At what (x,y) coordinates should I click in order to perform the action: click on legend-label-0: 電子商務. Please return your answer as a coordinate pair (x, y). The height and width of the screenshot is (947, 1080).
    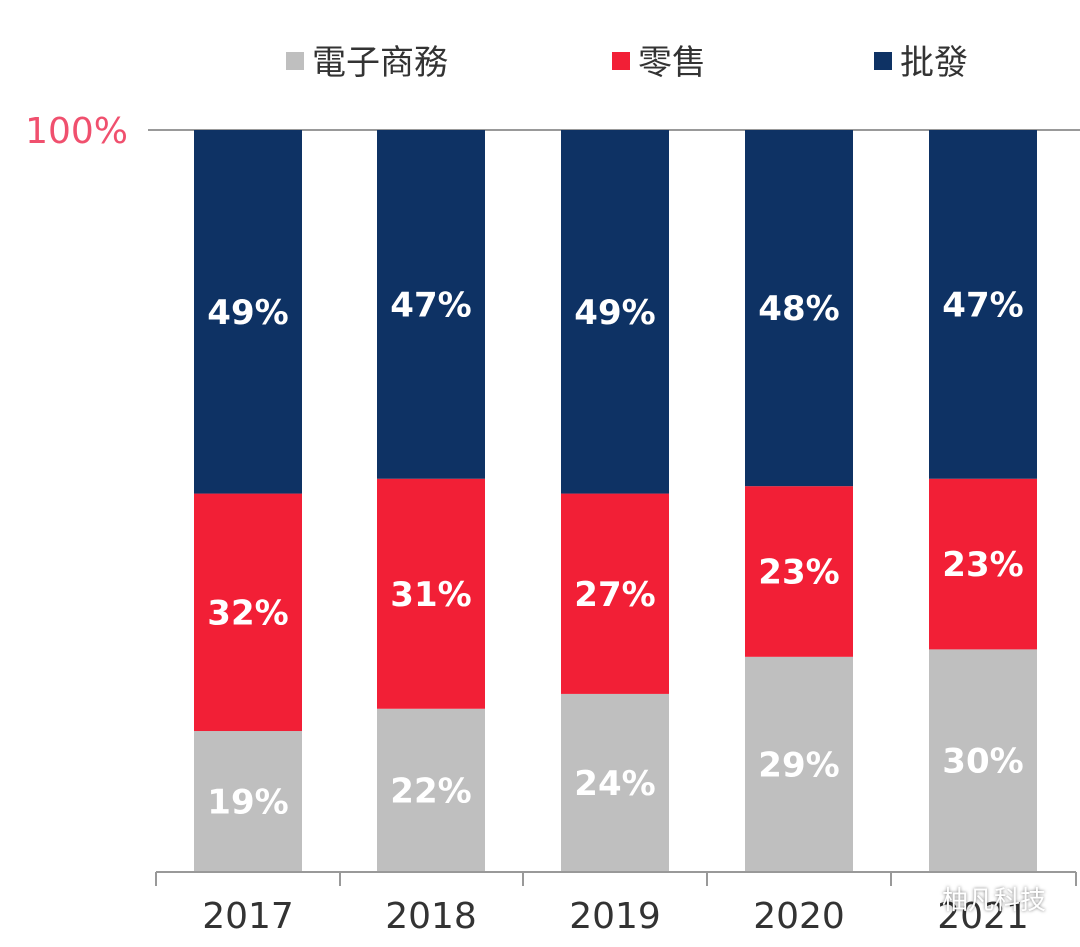
    Looking at the image, I should click on (380, 63).